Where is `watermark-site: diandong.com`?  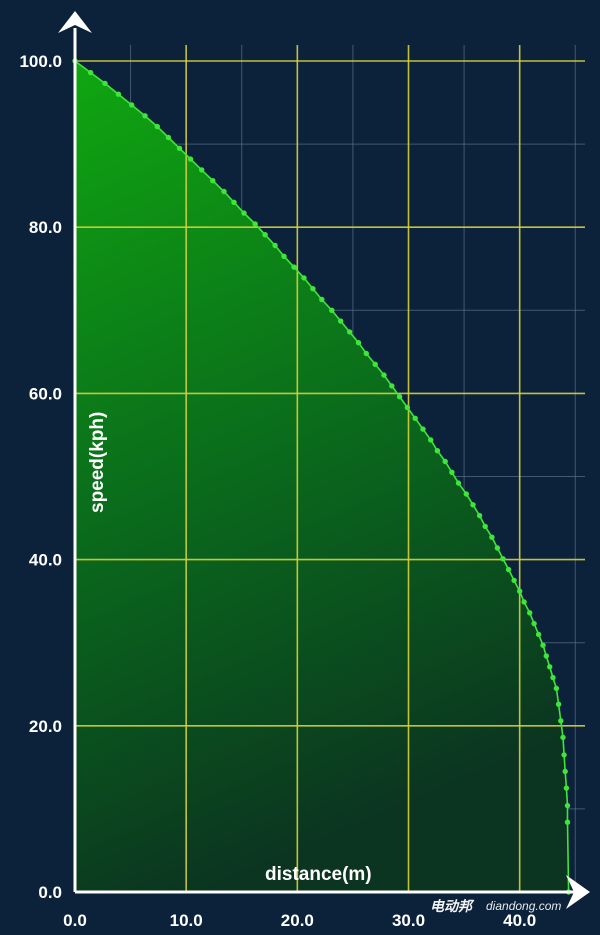
watermark-site: diandong.com is located at coordinates (523, 906).